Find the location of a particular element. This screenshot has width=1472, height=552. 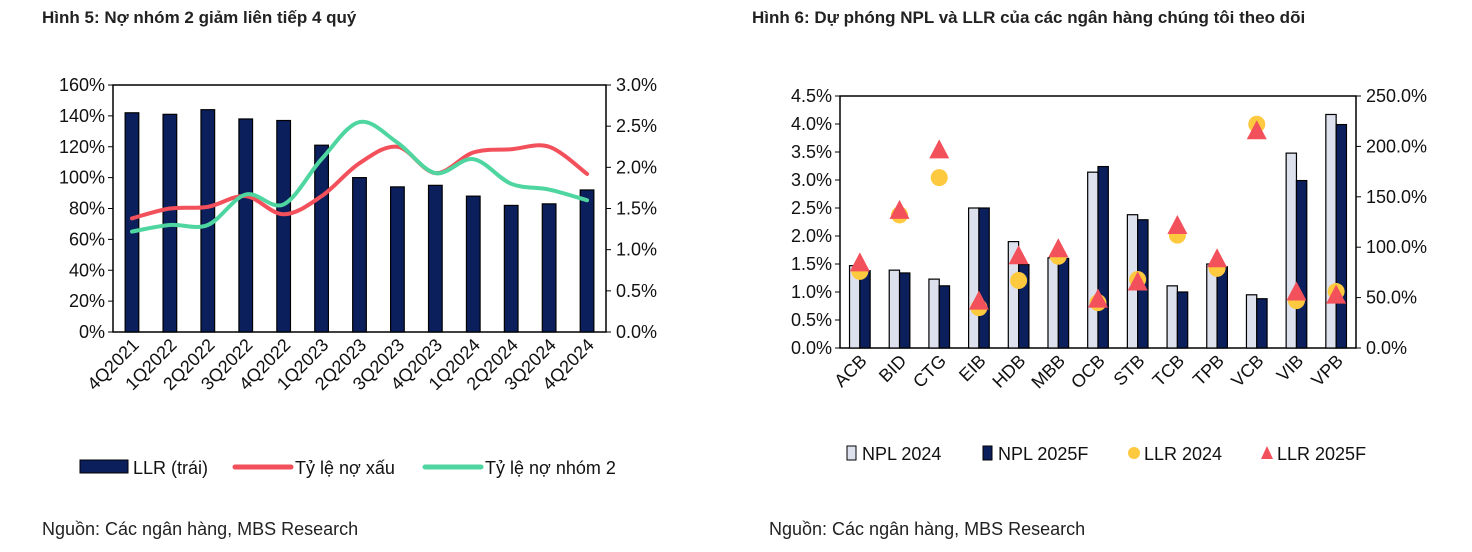

chart-5-right-tick-label: 0.5% is located at coordinates (636, 291).